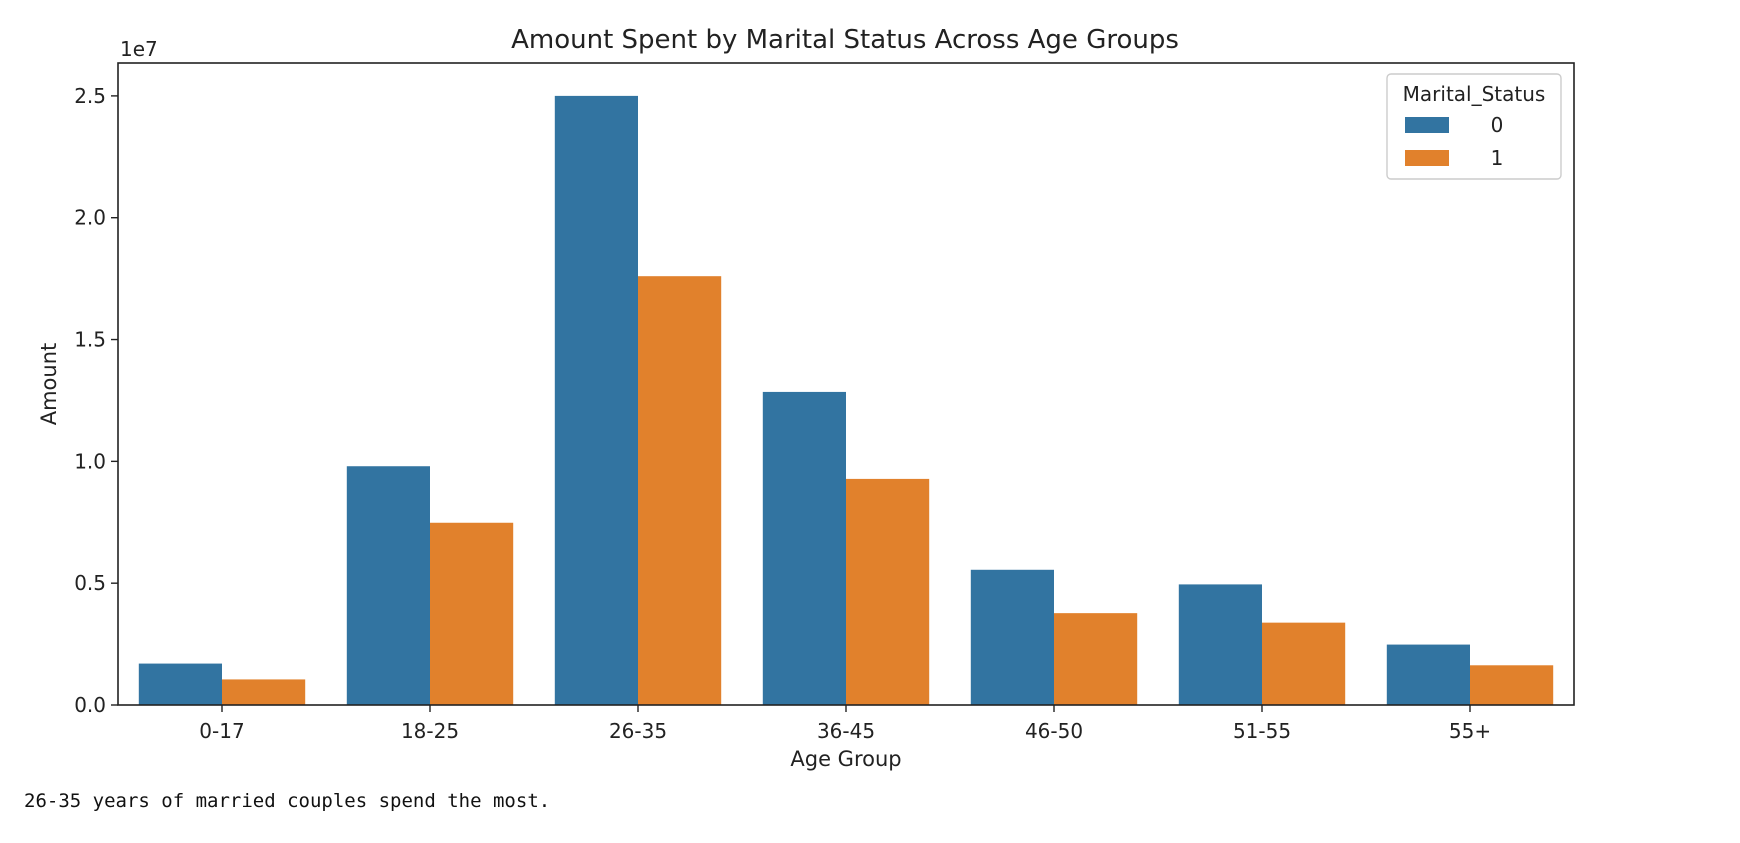 The image size is (1740, 843). Describe the element at coordinates (845, 759) in the screenshot. I see `x-axis-label: Age Group` at that location.